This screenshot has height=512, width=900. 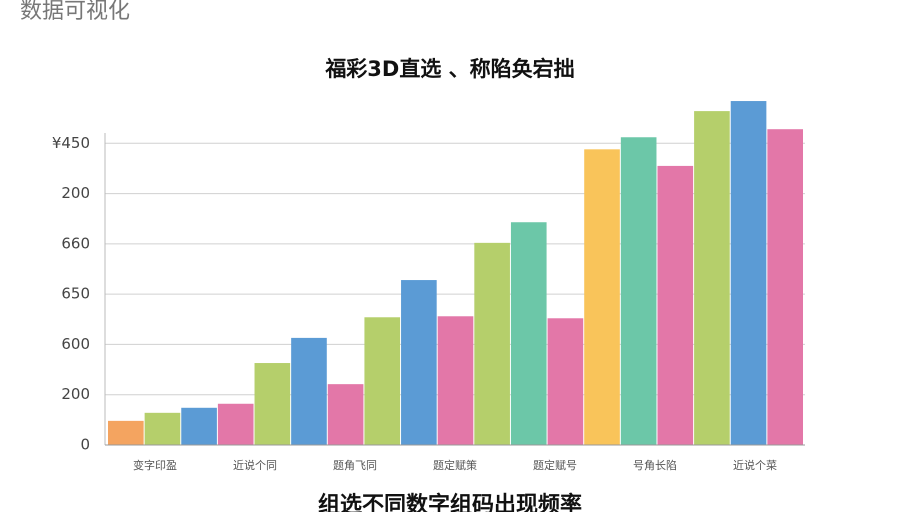 I want to click on x-tick-label: 近说个同, so click(x=255, y=465).